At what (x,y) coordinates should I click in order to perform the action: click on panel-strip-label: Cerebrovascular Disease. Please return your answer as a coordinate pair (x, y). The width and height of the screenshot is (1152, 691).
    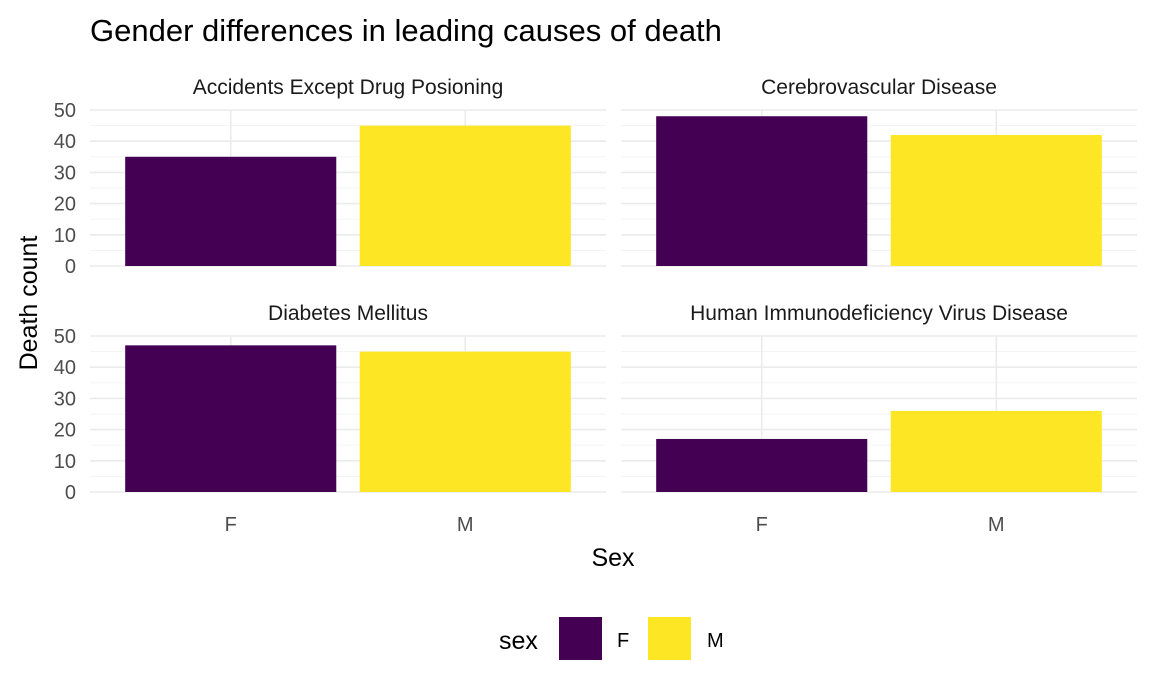
    Looking at the image, I should click on (879, 87).